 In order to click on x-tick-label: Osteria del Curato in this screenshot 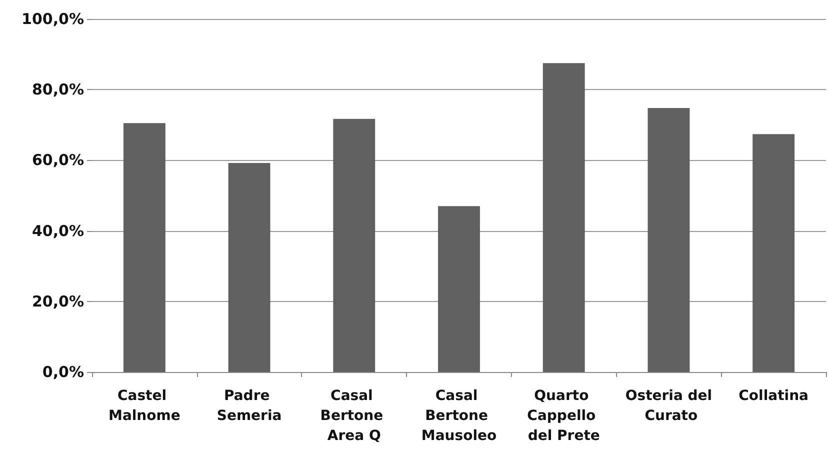, I will do `click(668, 406)`.